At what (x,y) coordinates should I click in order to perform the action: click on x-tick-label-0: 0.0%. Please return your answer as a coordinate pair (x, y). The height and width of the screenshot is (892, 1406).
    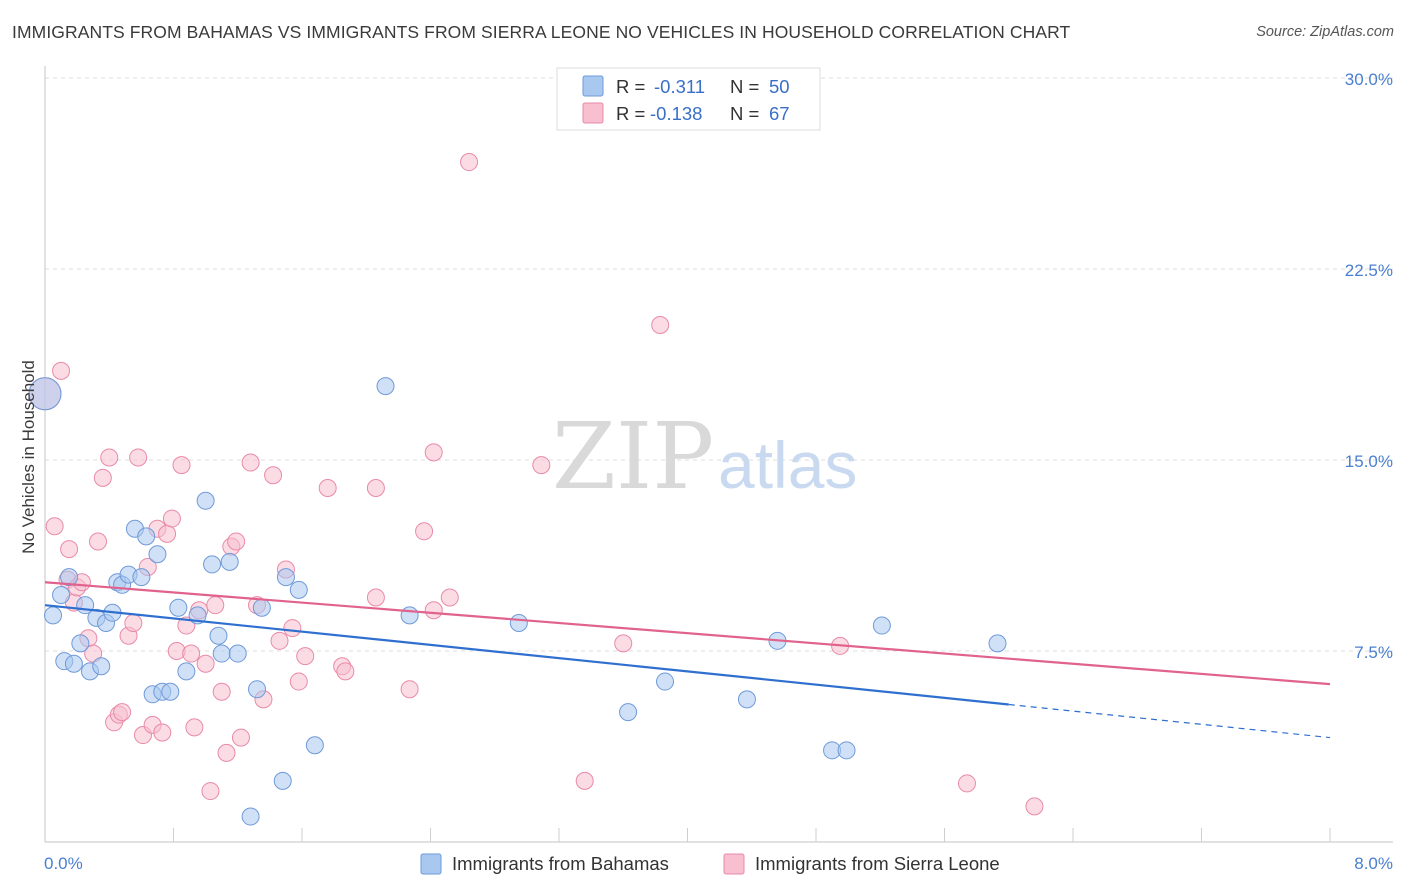
    Looking at the image, I should click on (63, 863).